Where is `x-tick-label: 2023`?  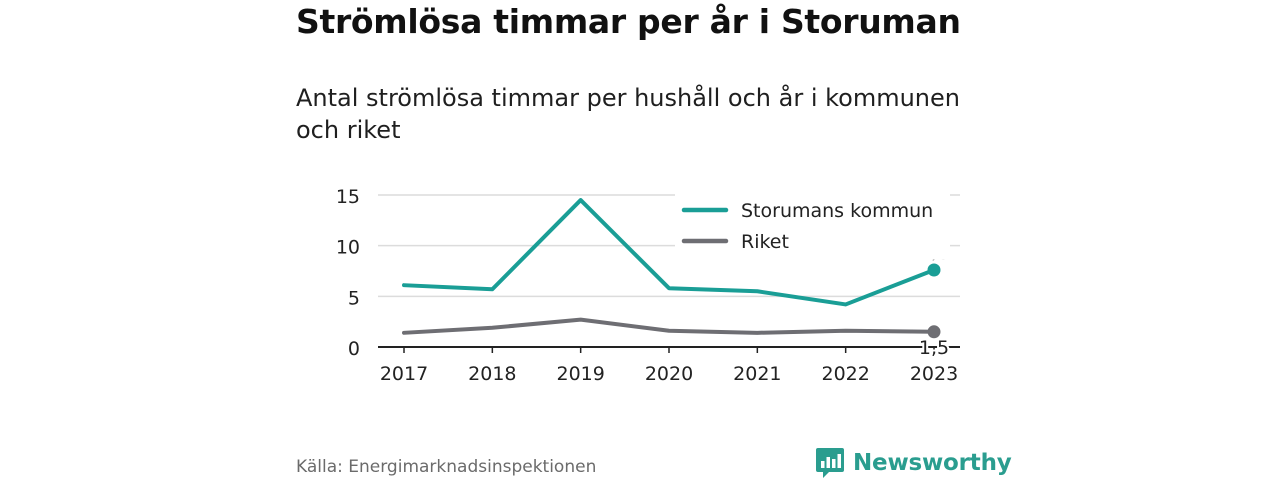 x-tick-label: 2023 is located at coordinates (934, 374).